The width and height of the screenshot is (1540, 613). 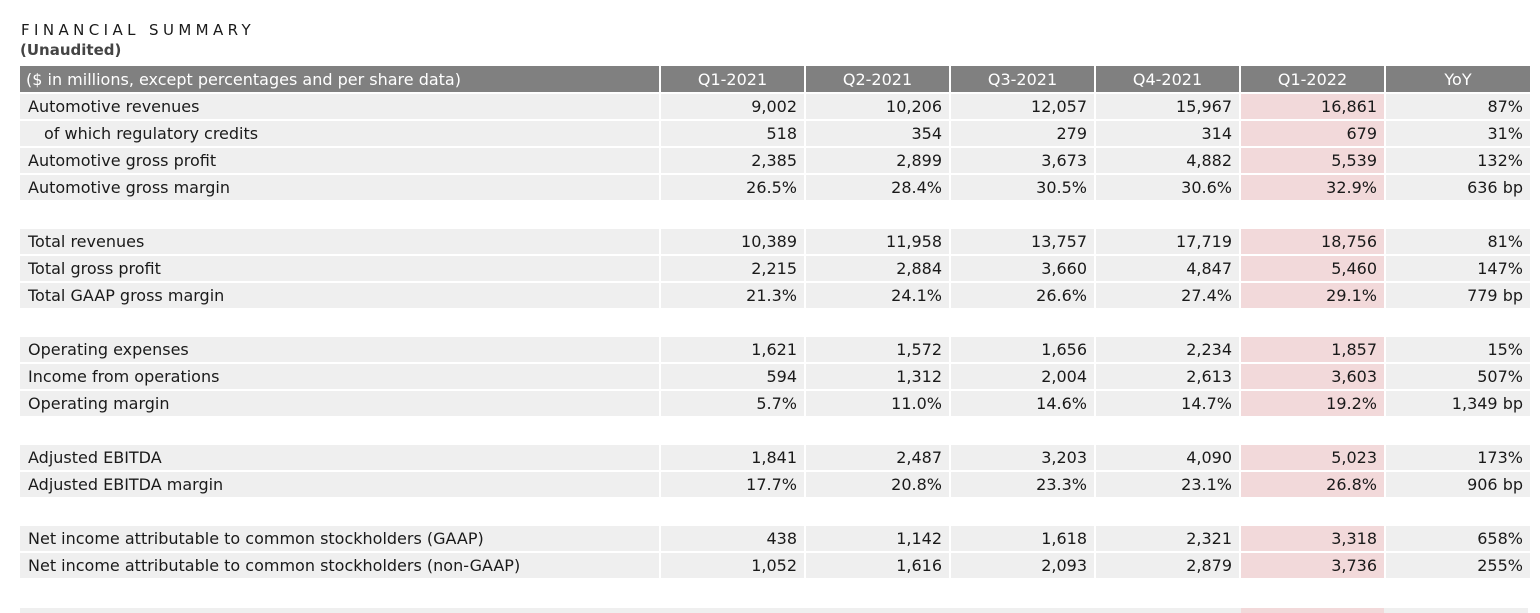 I want to click on row-label: Total gross profit, so click(x=340, y=267).